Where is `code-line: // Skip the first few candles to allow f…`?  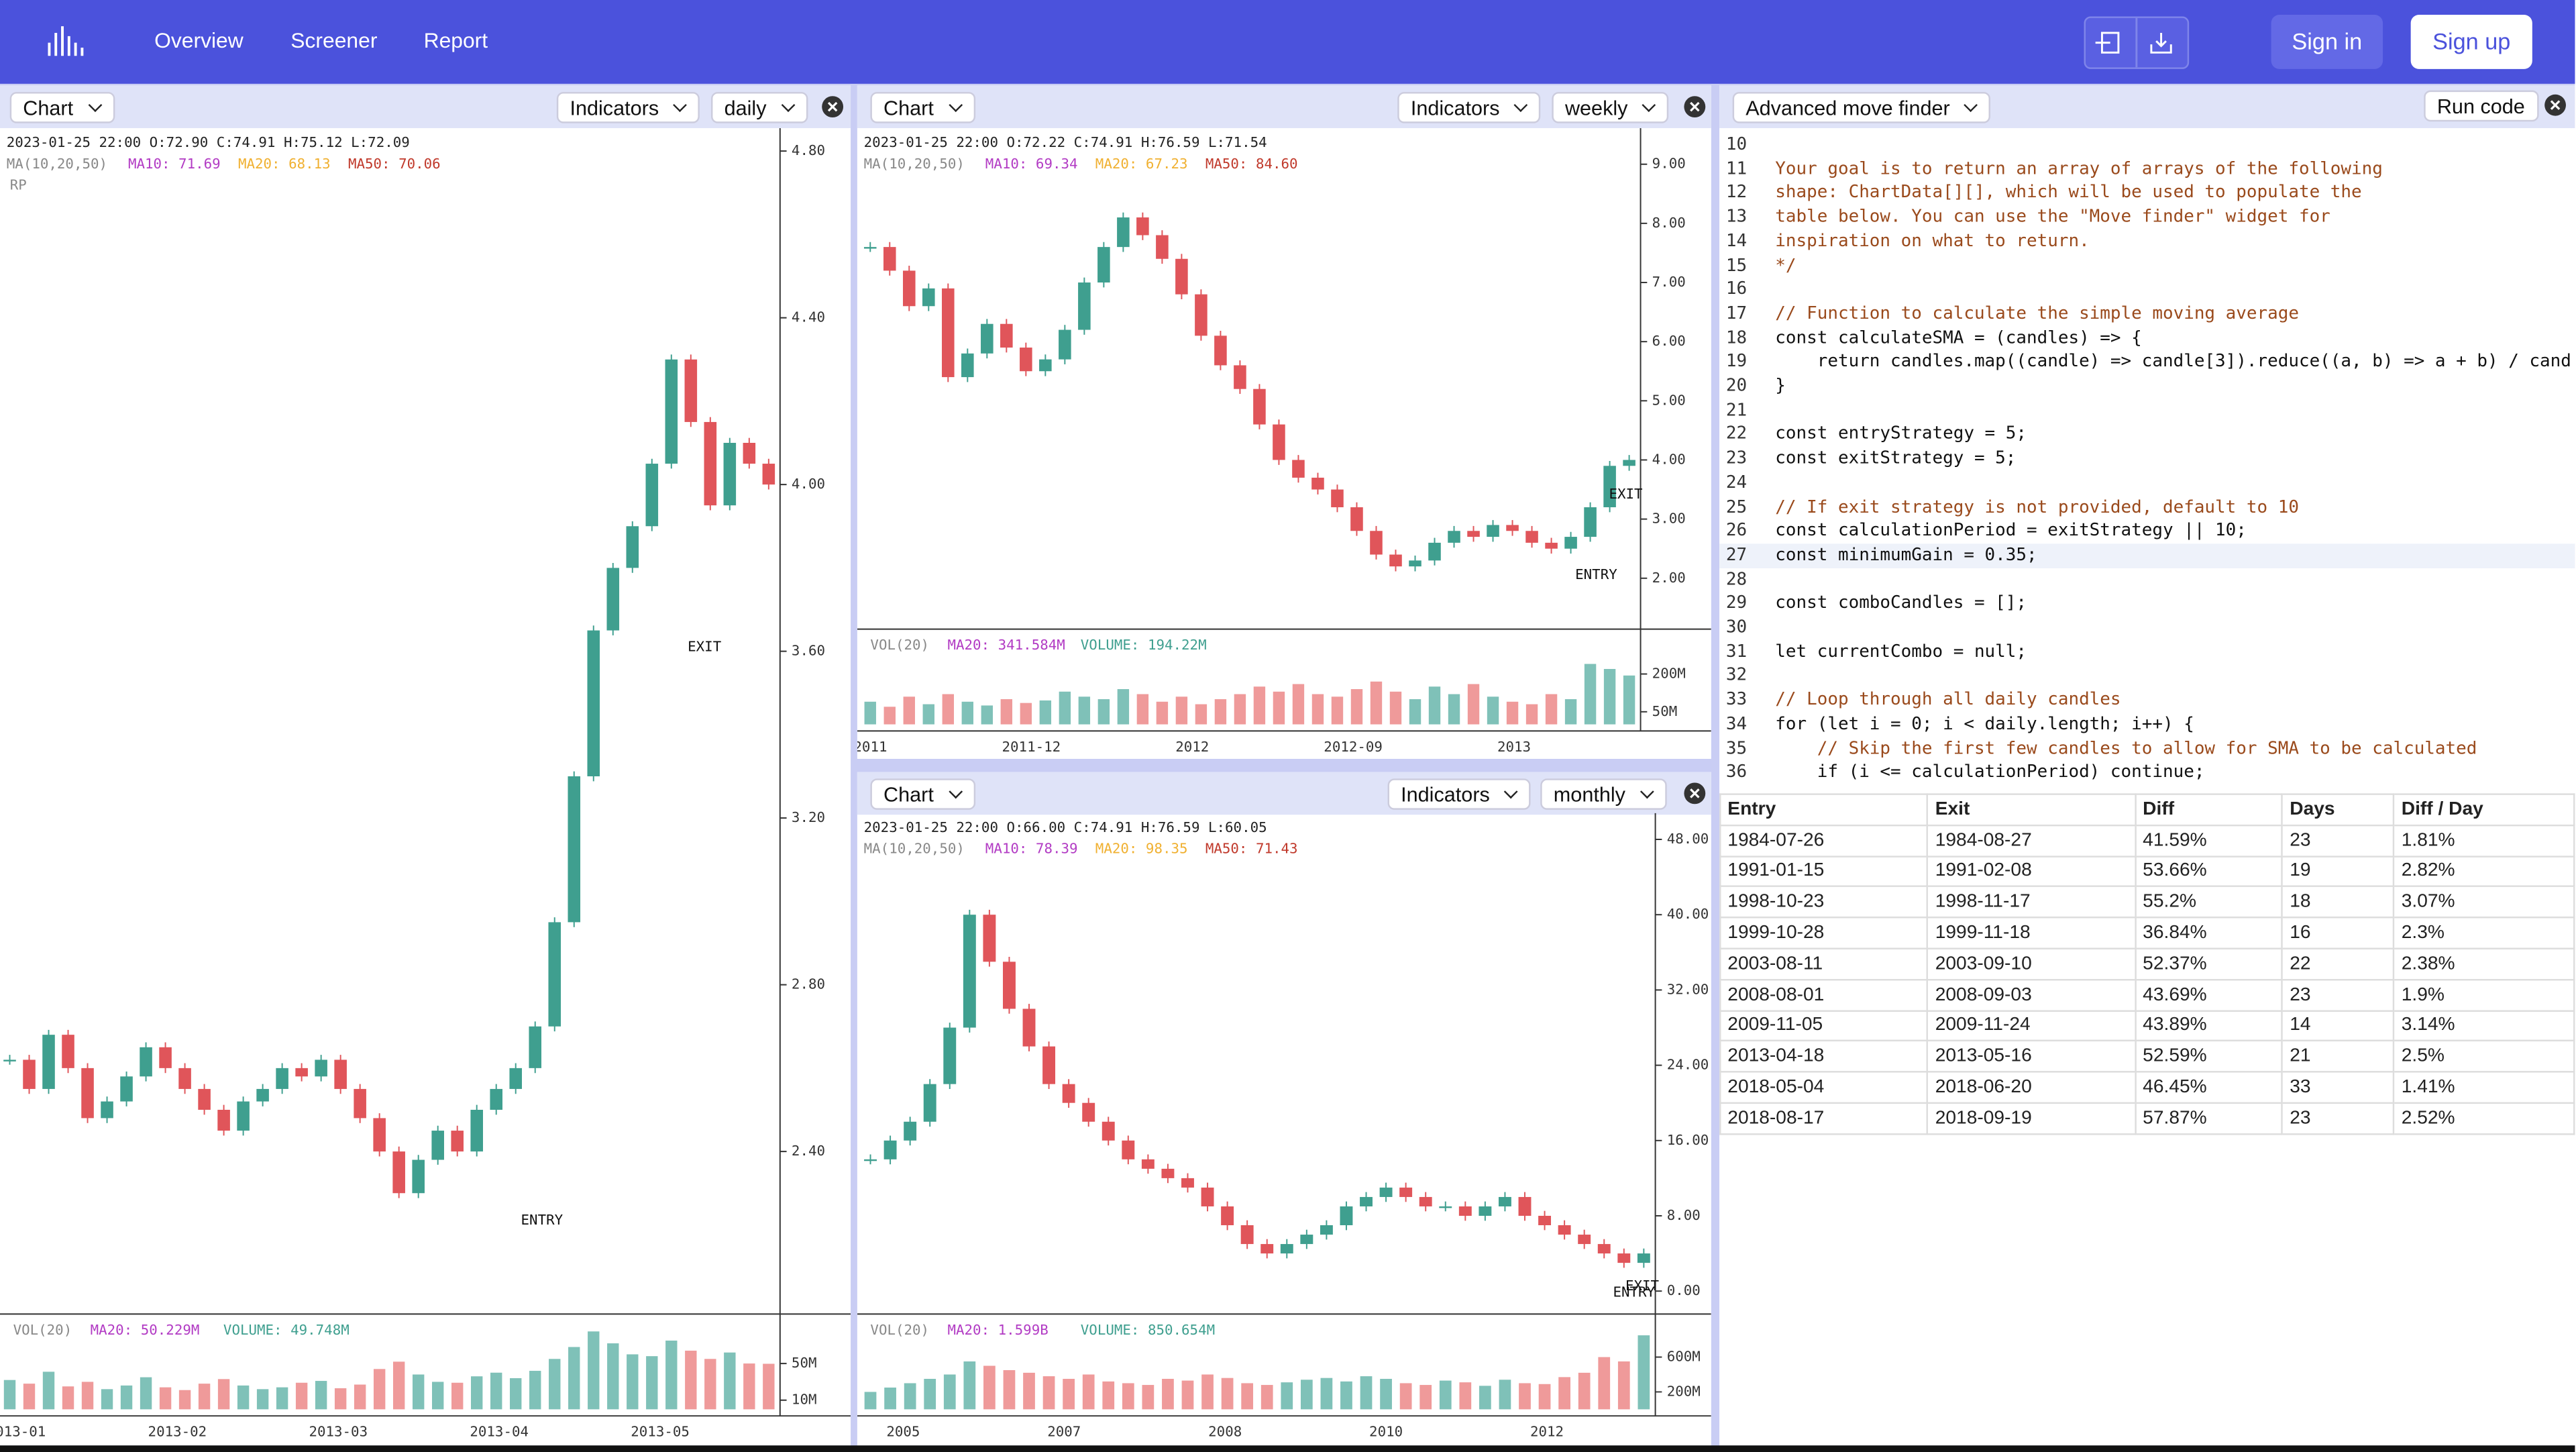
code-line: // Skip the first few candles to allow f… is located at coordinates (2126, 748).